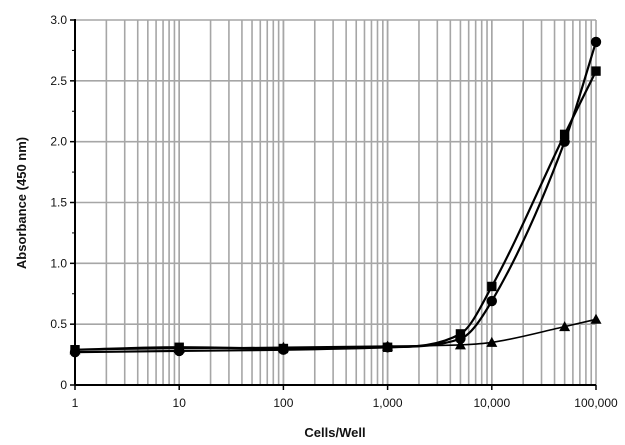  Describe the element at coordinates (58, 142) in the screenshot. I see `y-tick-label: 2.0` at that location.